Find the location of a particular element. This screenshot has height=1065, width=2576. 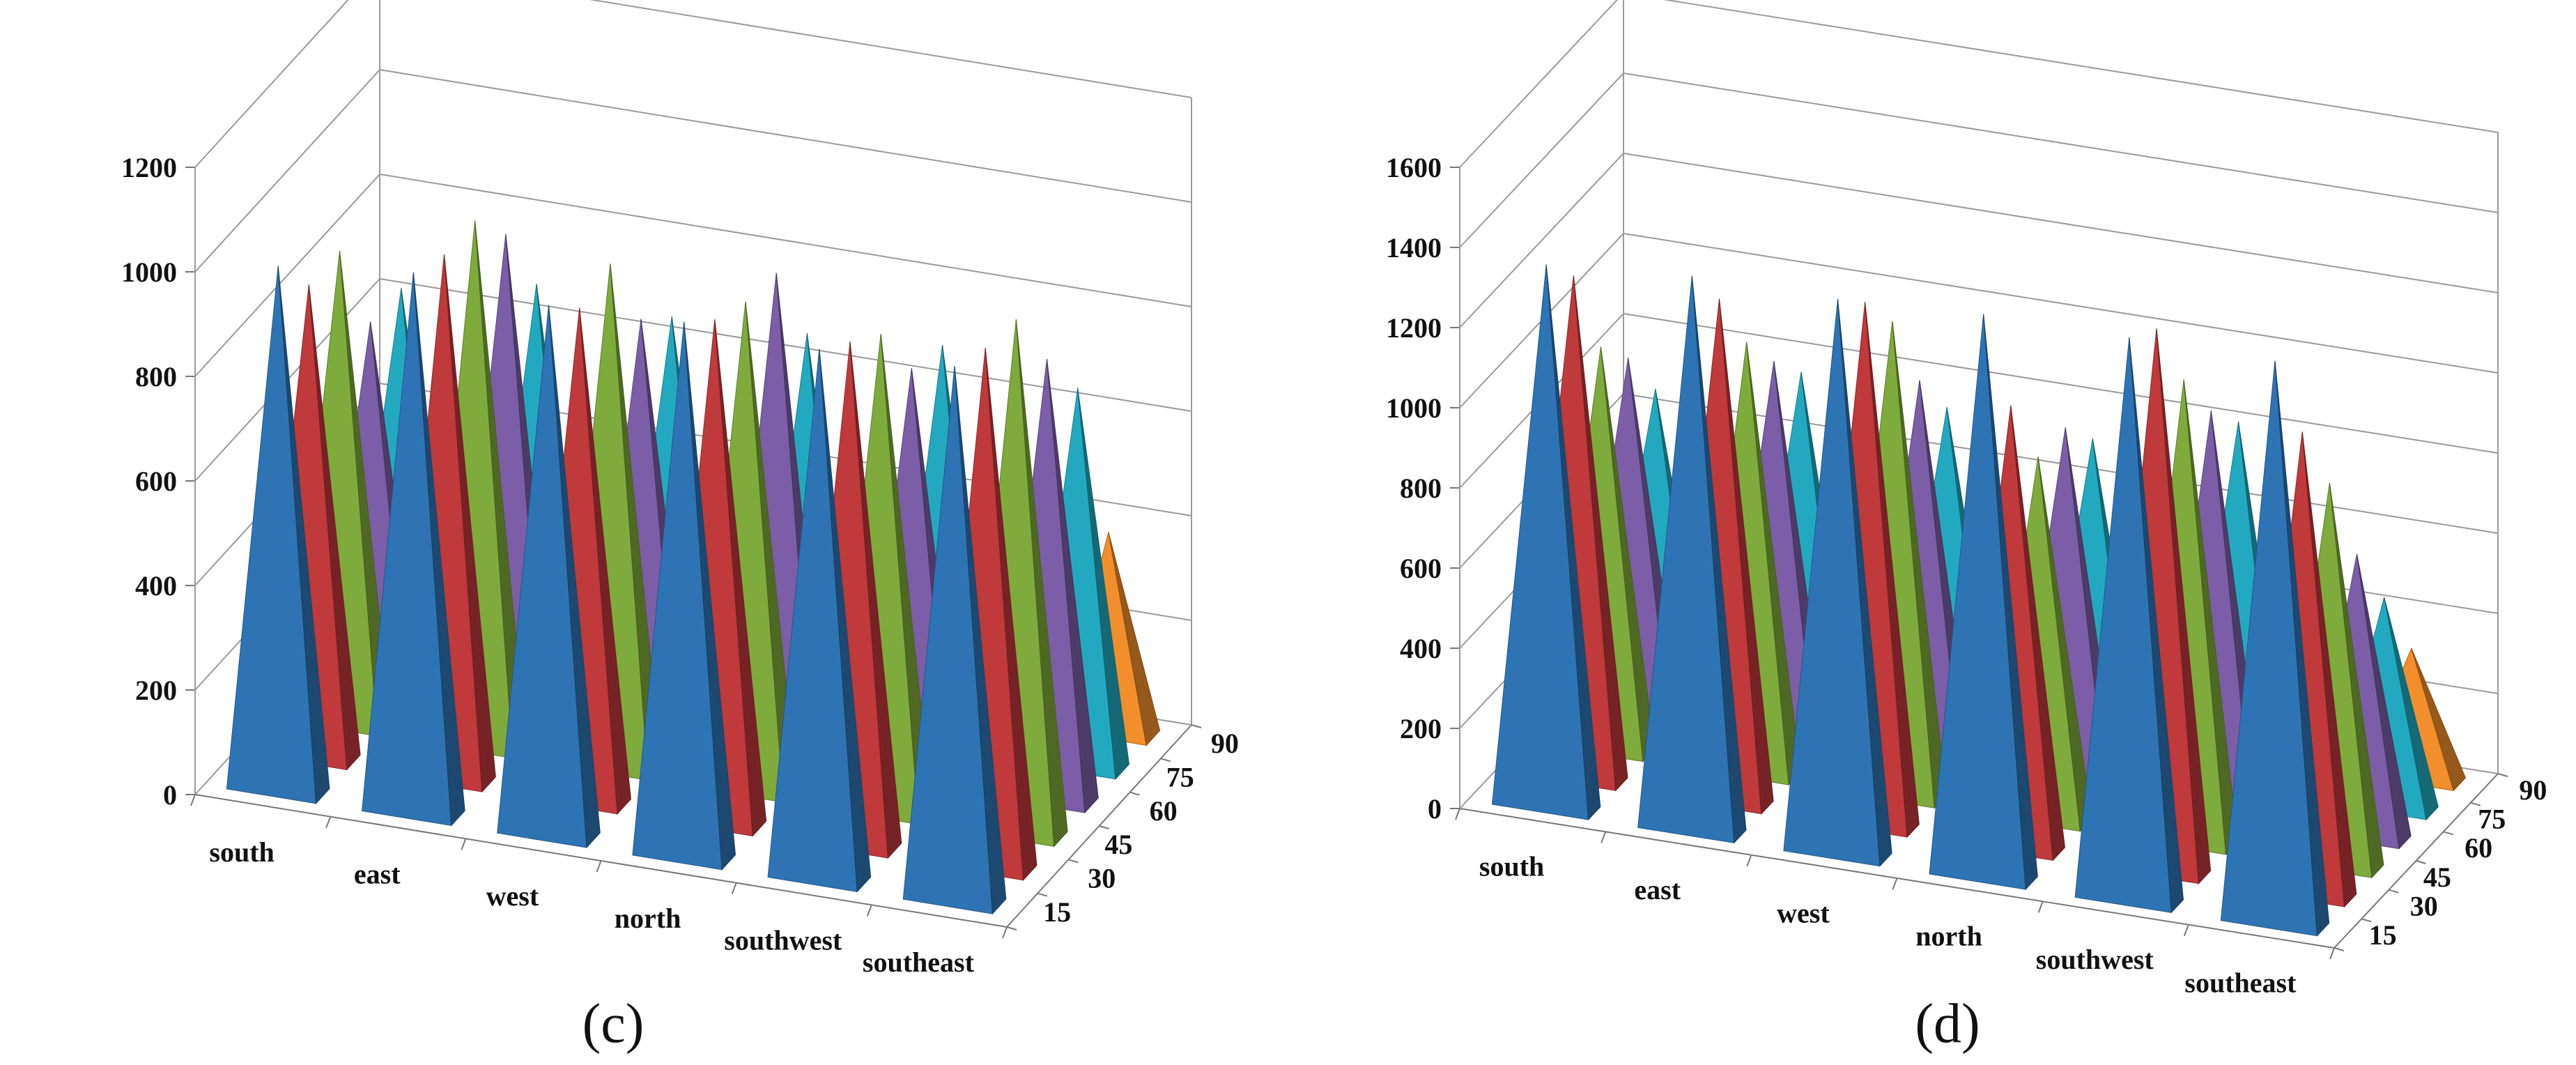

panel-label-c: (c) is located at coordinates (614, 1024).